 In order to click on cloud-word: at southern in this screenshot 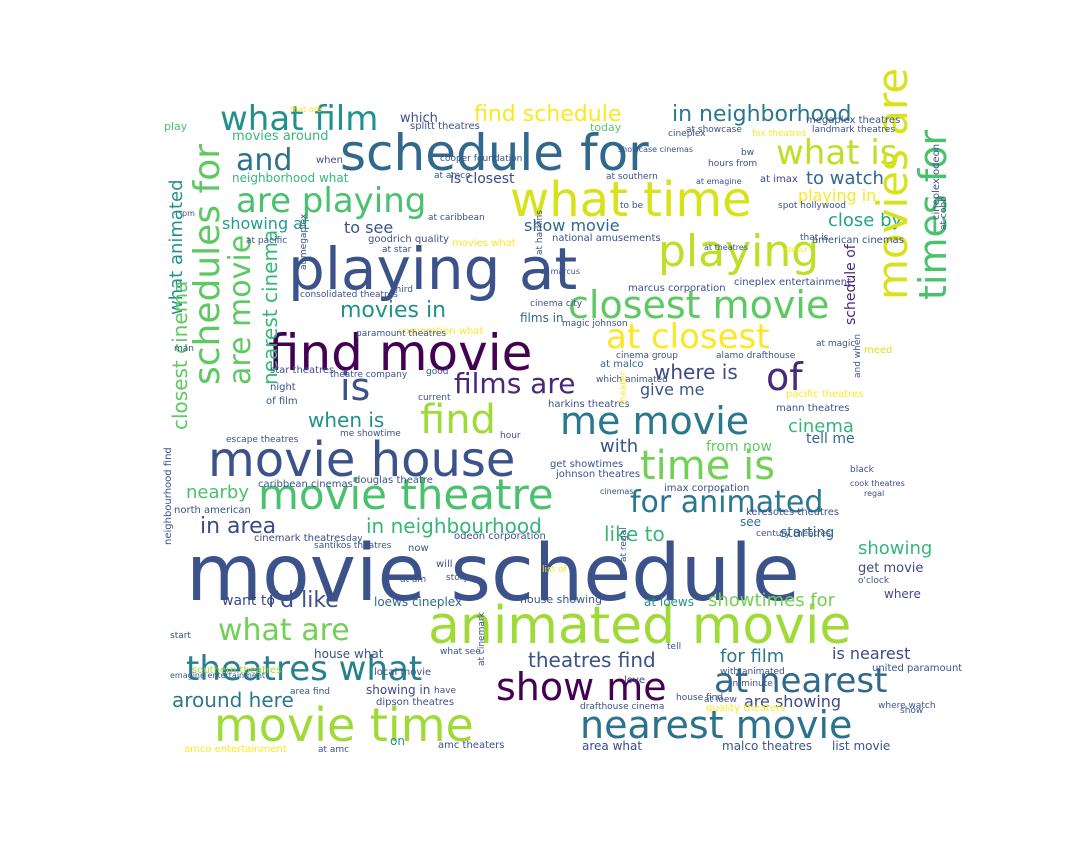, I will do `click(632, 177)`.